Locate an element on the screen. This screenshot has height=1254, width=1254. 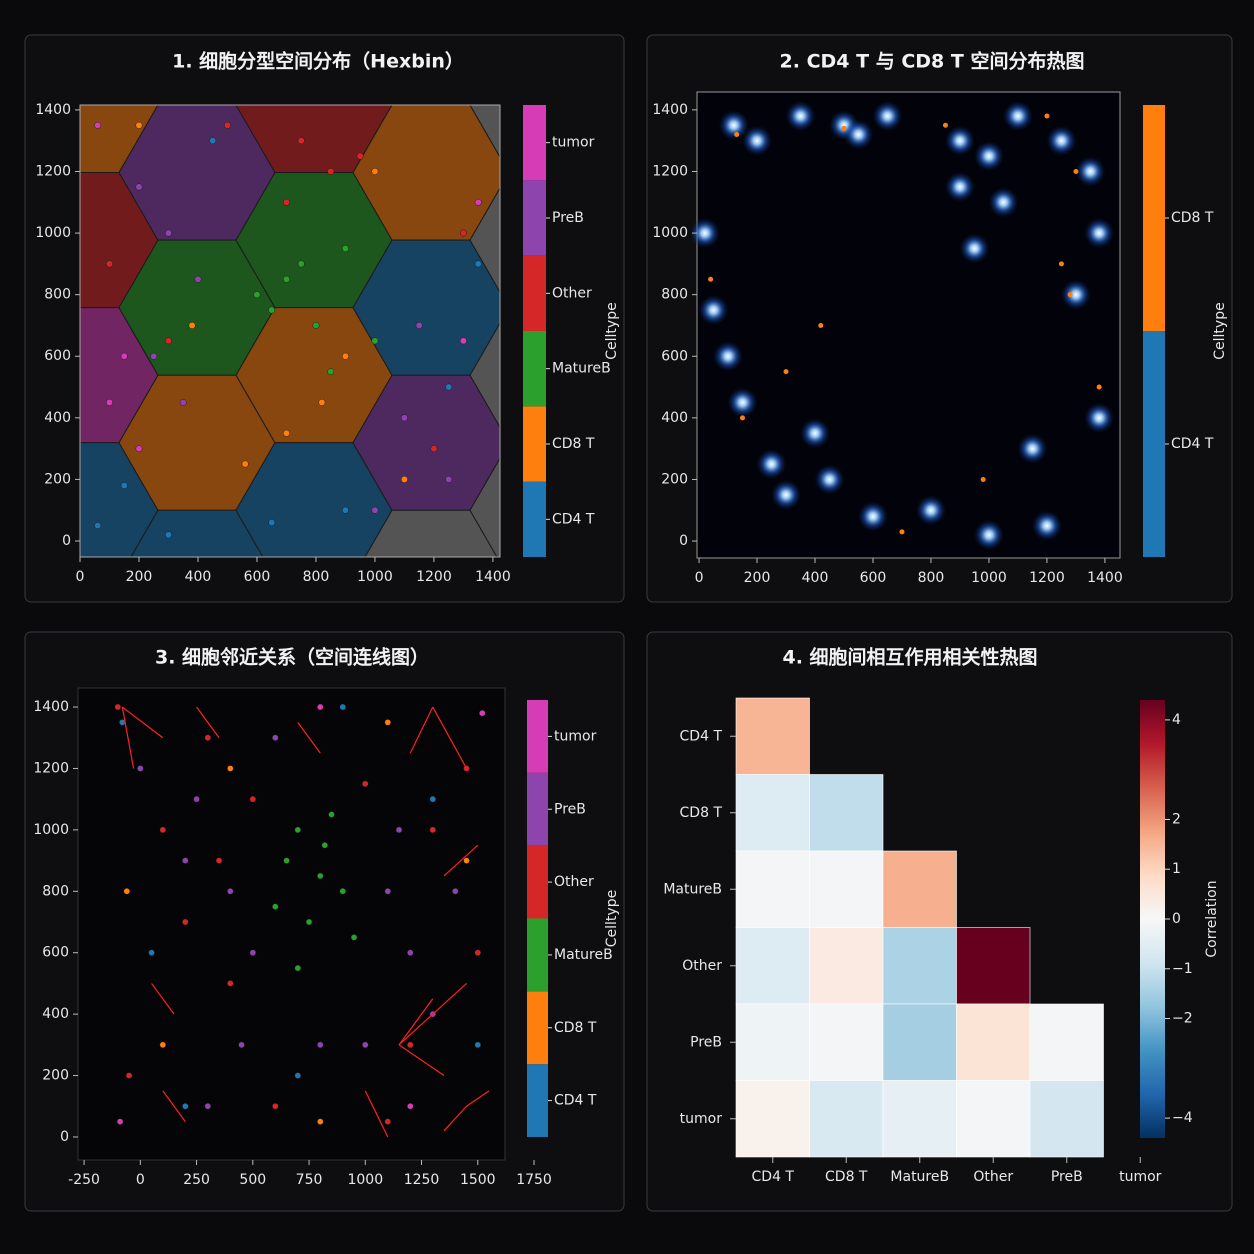
legend-title: Celltype is located at coordinates (612, 918).